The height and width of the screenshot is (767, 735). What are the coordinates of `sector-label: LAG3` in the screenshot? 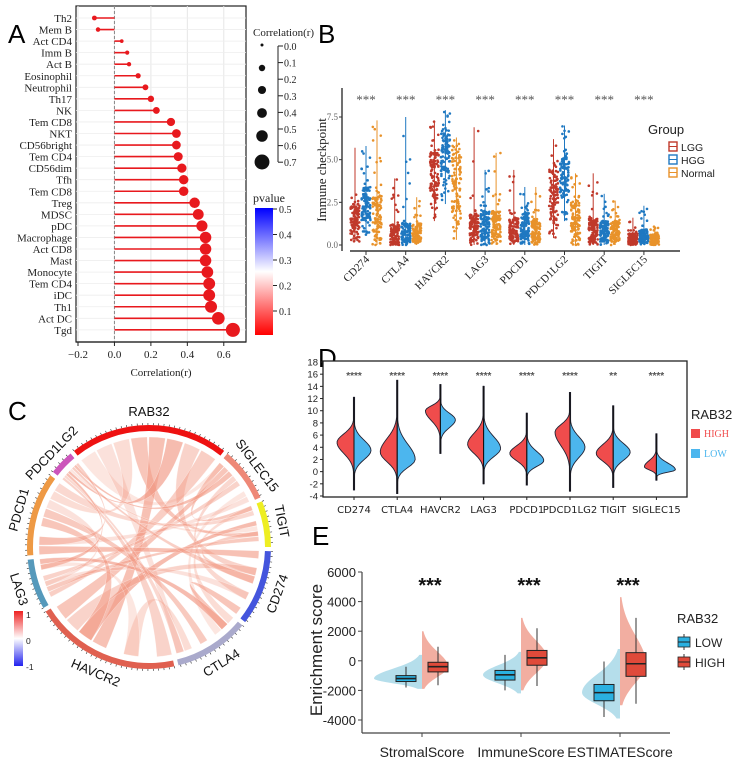 It's located at (19, 589).